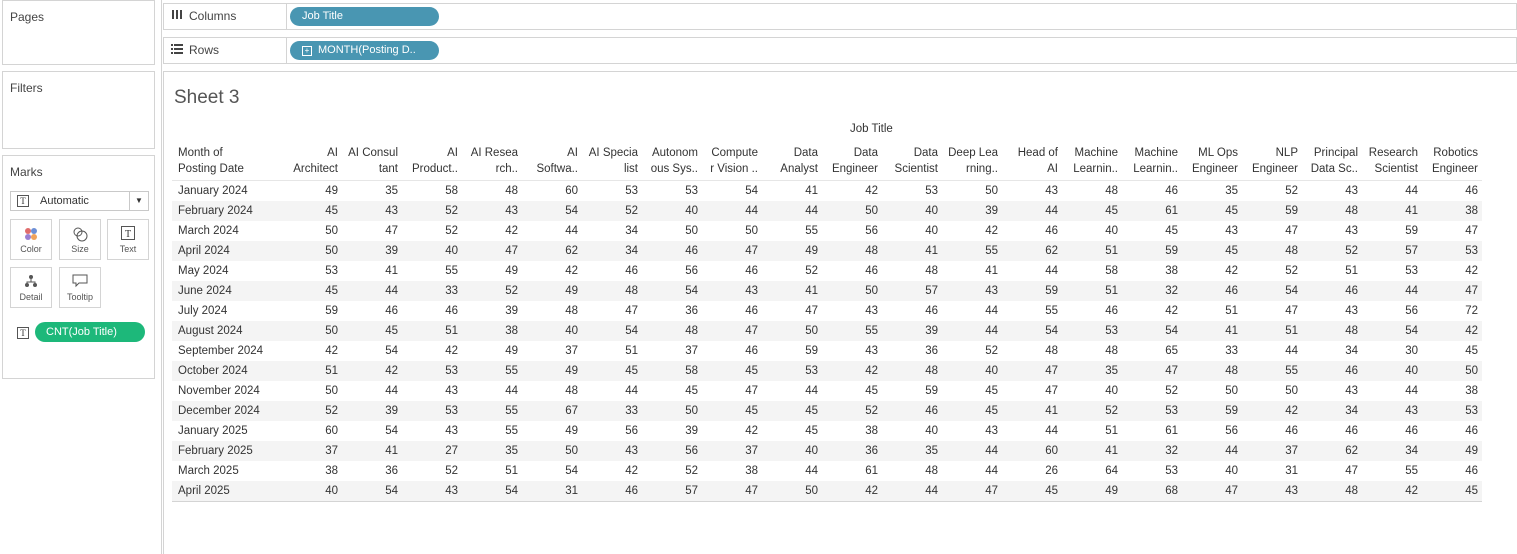 The height and width of the screenshot is (554, 1517). What do you see at coordinates (612, 411) in the screenshot?
I see `table-cell: 33` at bounding box center [612, 411].